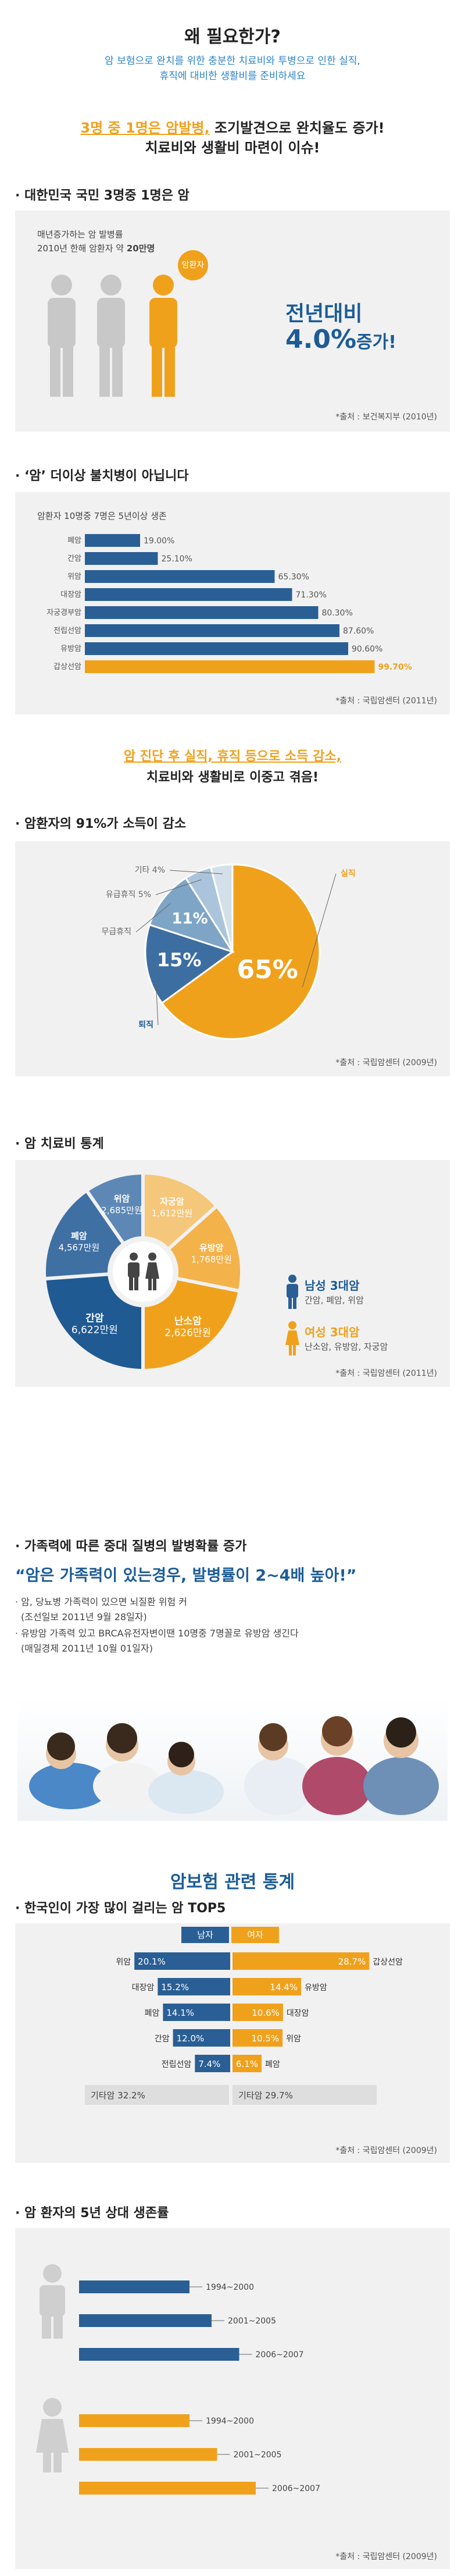 The image size is (465, 2576). I want to click on intro-title: 왜 필요한가?, so click(233, 37).